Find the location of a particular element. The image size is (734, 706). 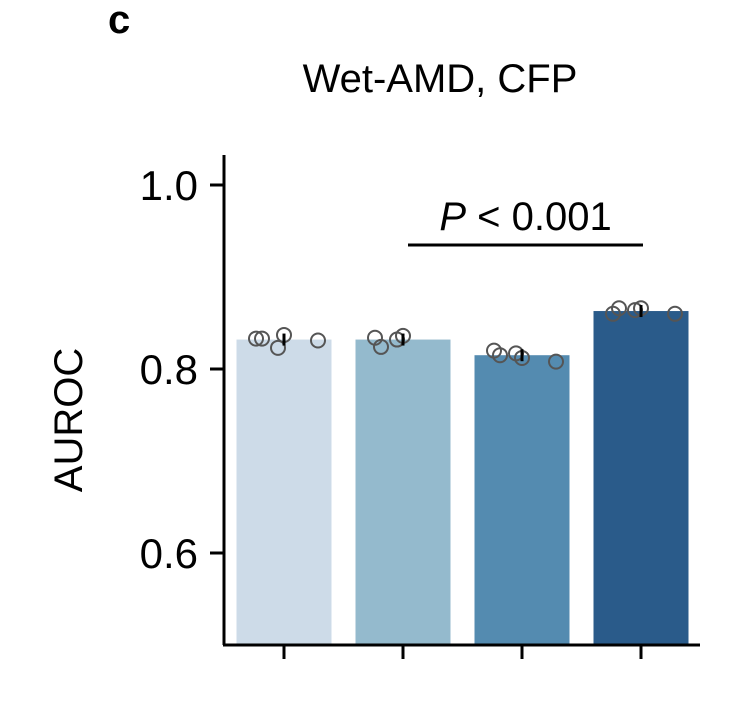

significance-label: P < 0.001 is located at coordinates (525, 217).